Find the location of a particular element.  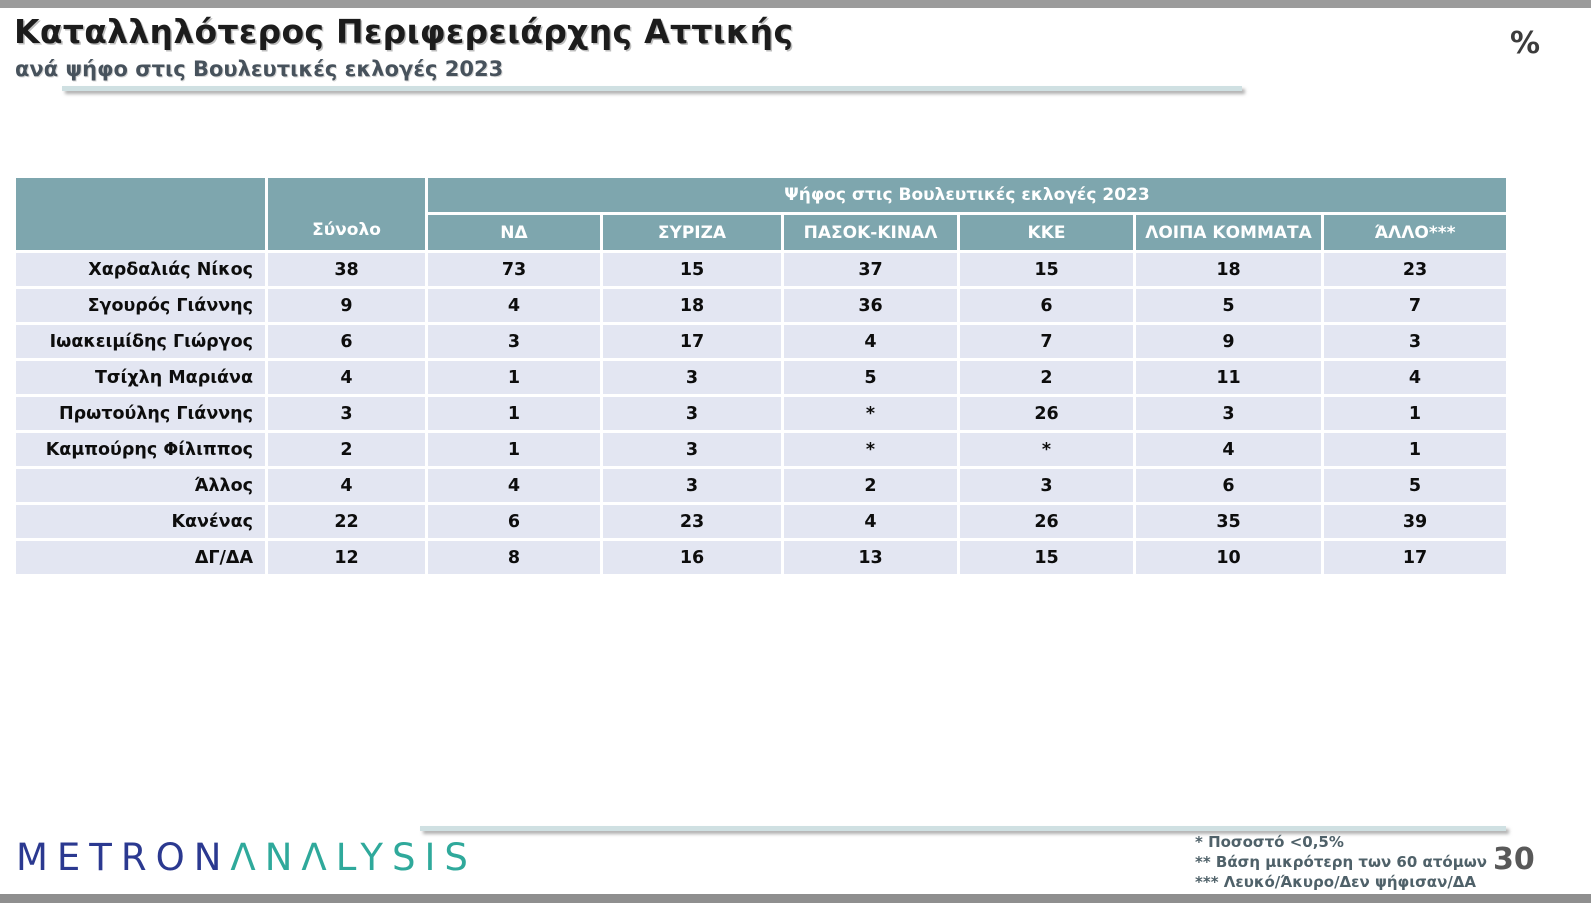

row-label: Τσίχλη Μαριάνα is located at coordinates (140, 377).